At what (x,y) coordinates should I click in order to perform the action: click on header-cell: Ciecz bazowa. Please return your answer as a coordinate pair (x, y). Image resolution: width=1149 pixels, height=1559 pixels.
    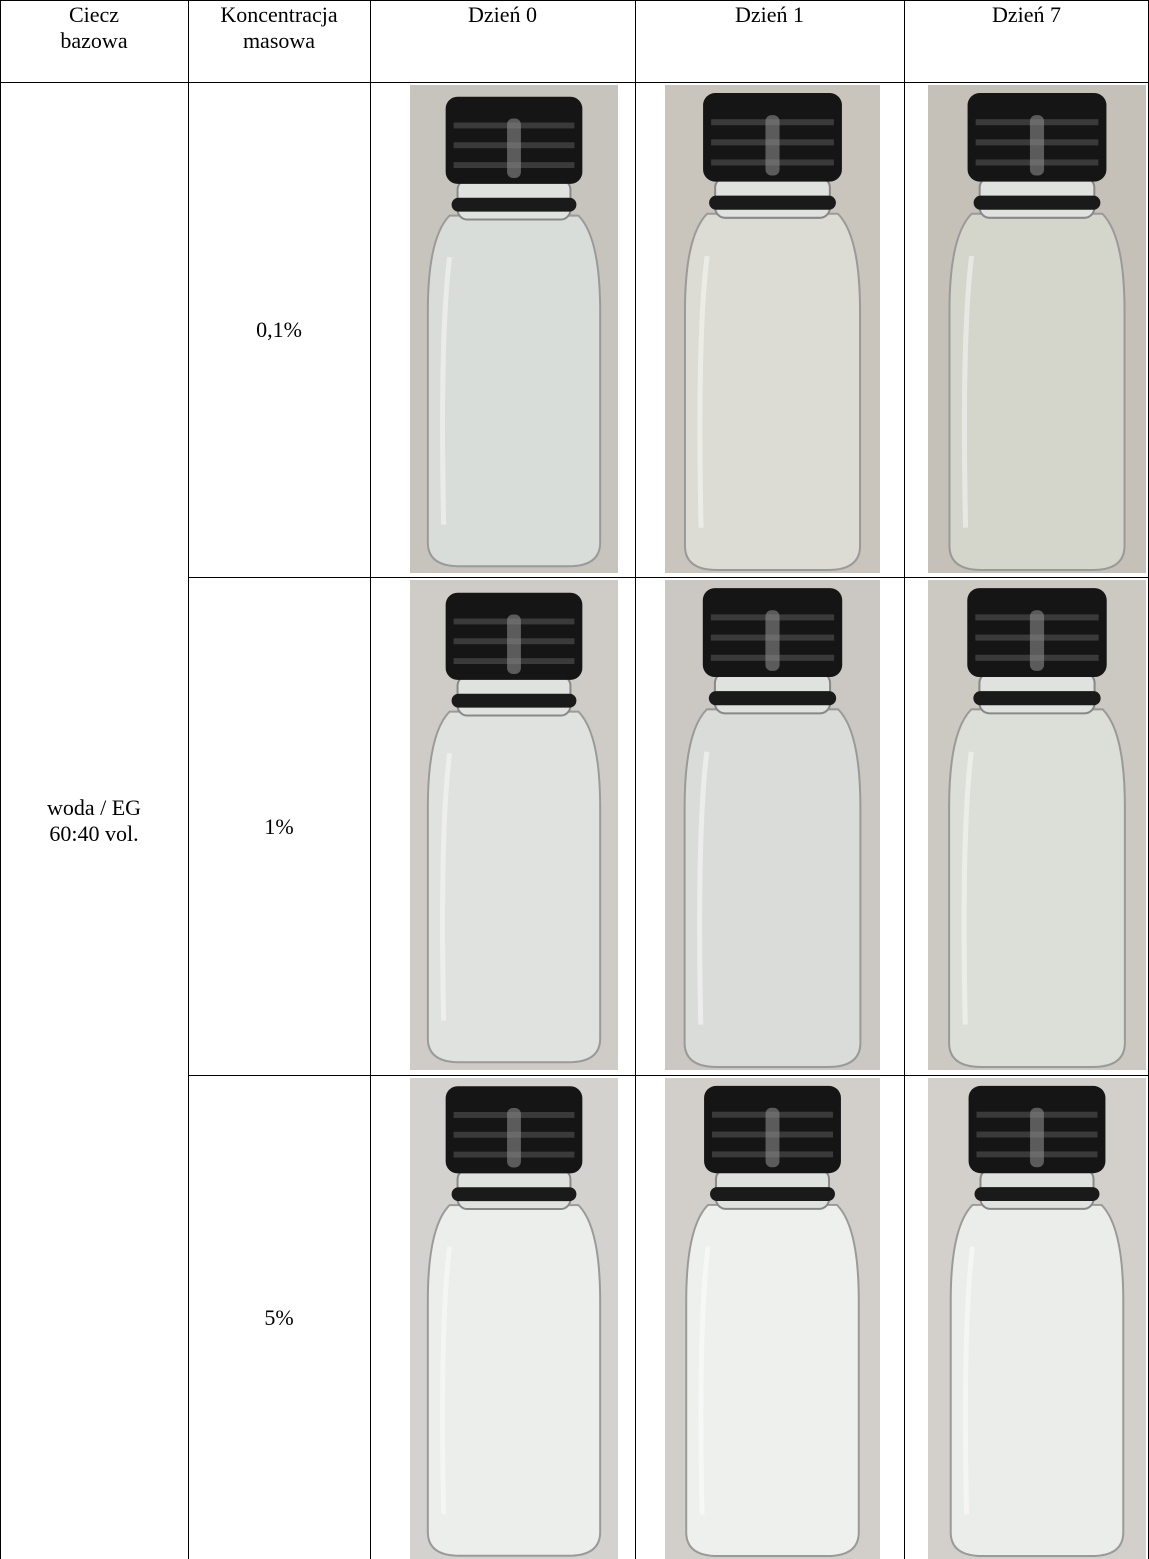
    Looking at the image, I should click on (94, 27).